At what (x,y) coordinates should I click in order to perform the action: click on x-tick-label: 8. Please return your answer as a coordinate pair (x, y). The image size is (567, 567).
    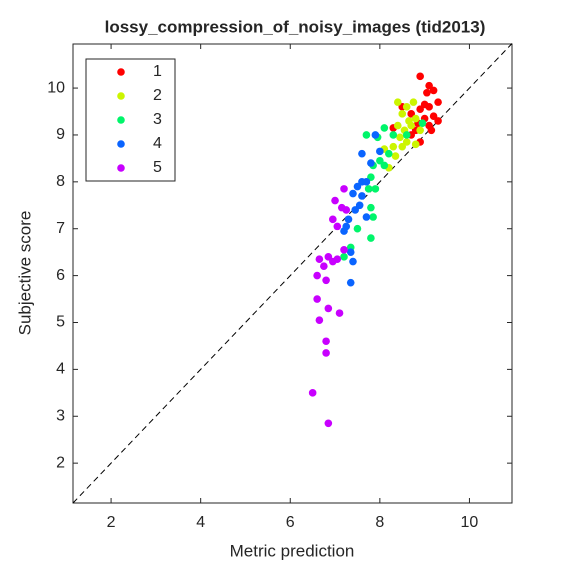
    Looking at the image, I should click on (379, 522).